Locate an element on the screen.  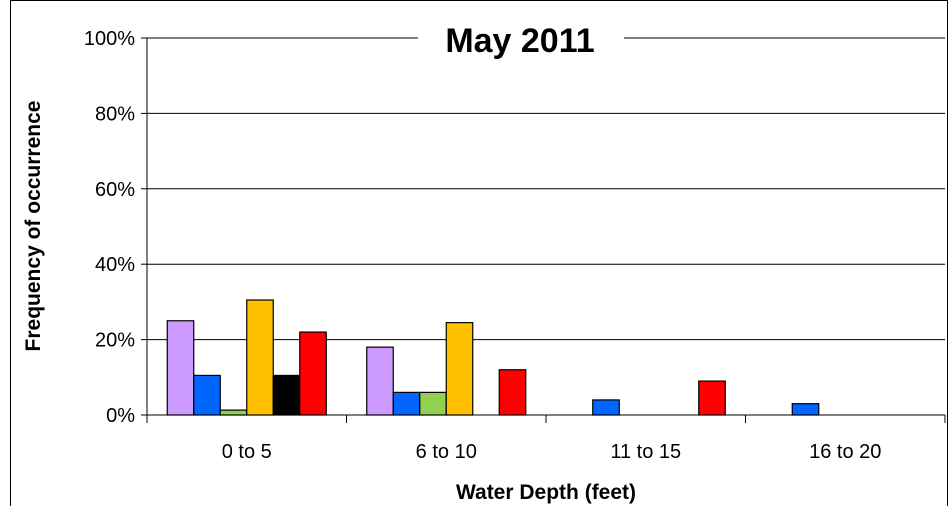
x-tick-label: 16 to 20 is located at coordinates (845, 452).